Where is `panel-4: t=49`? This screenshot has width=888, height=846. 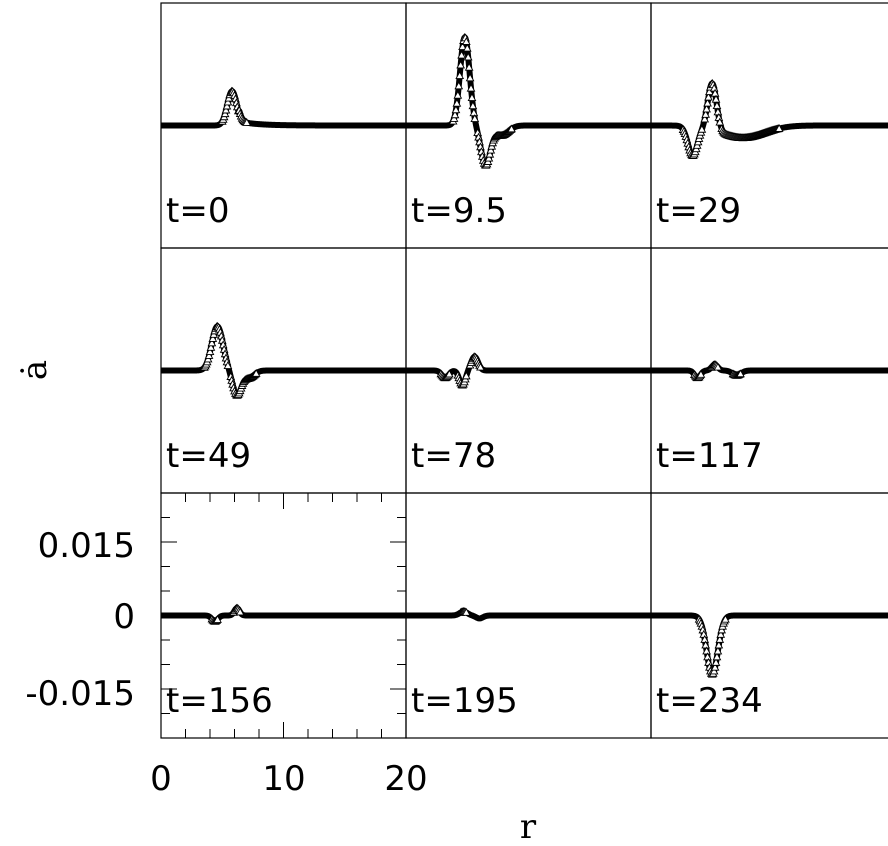 panel-4: t=49 is located at coordinates (283, 370).